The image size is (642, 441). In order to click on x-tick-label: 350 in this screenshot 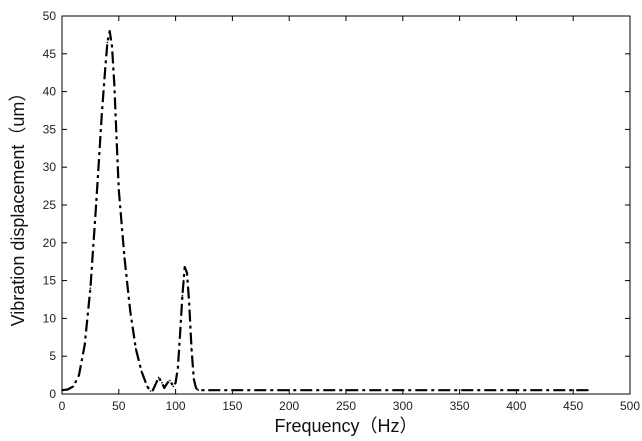, I will do `click(460, 406)`.